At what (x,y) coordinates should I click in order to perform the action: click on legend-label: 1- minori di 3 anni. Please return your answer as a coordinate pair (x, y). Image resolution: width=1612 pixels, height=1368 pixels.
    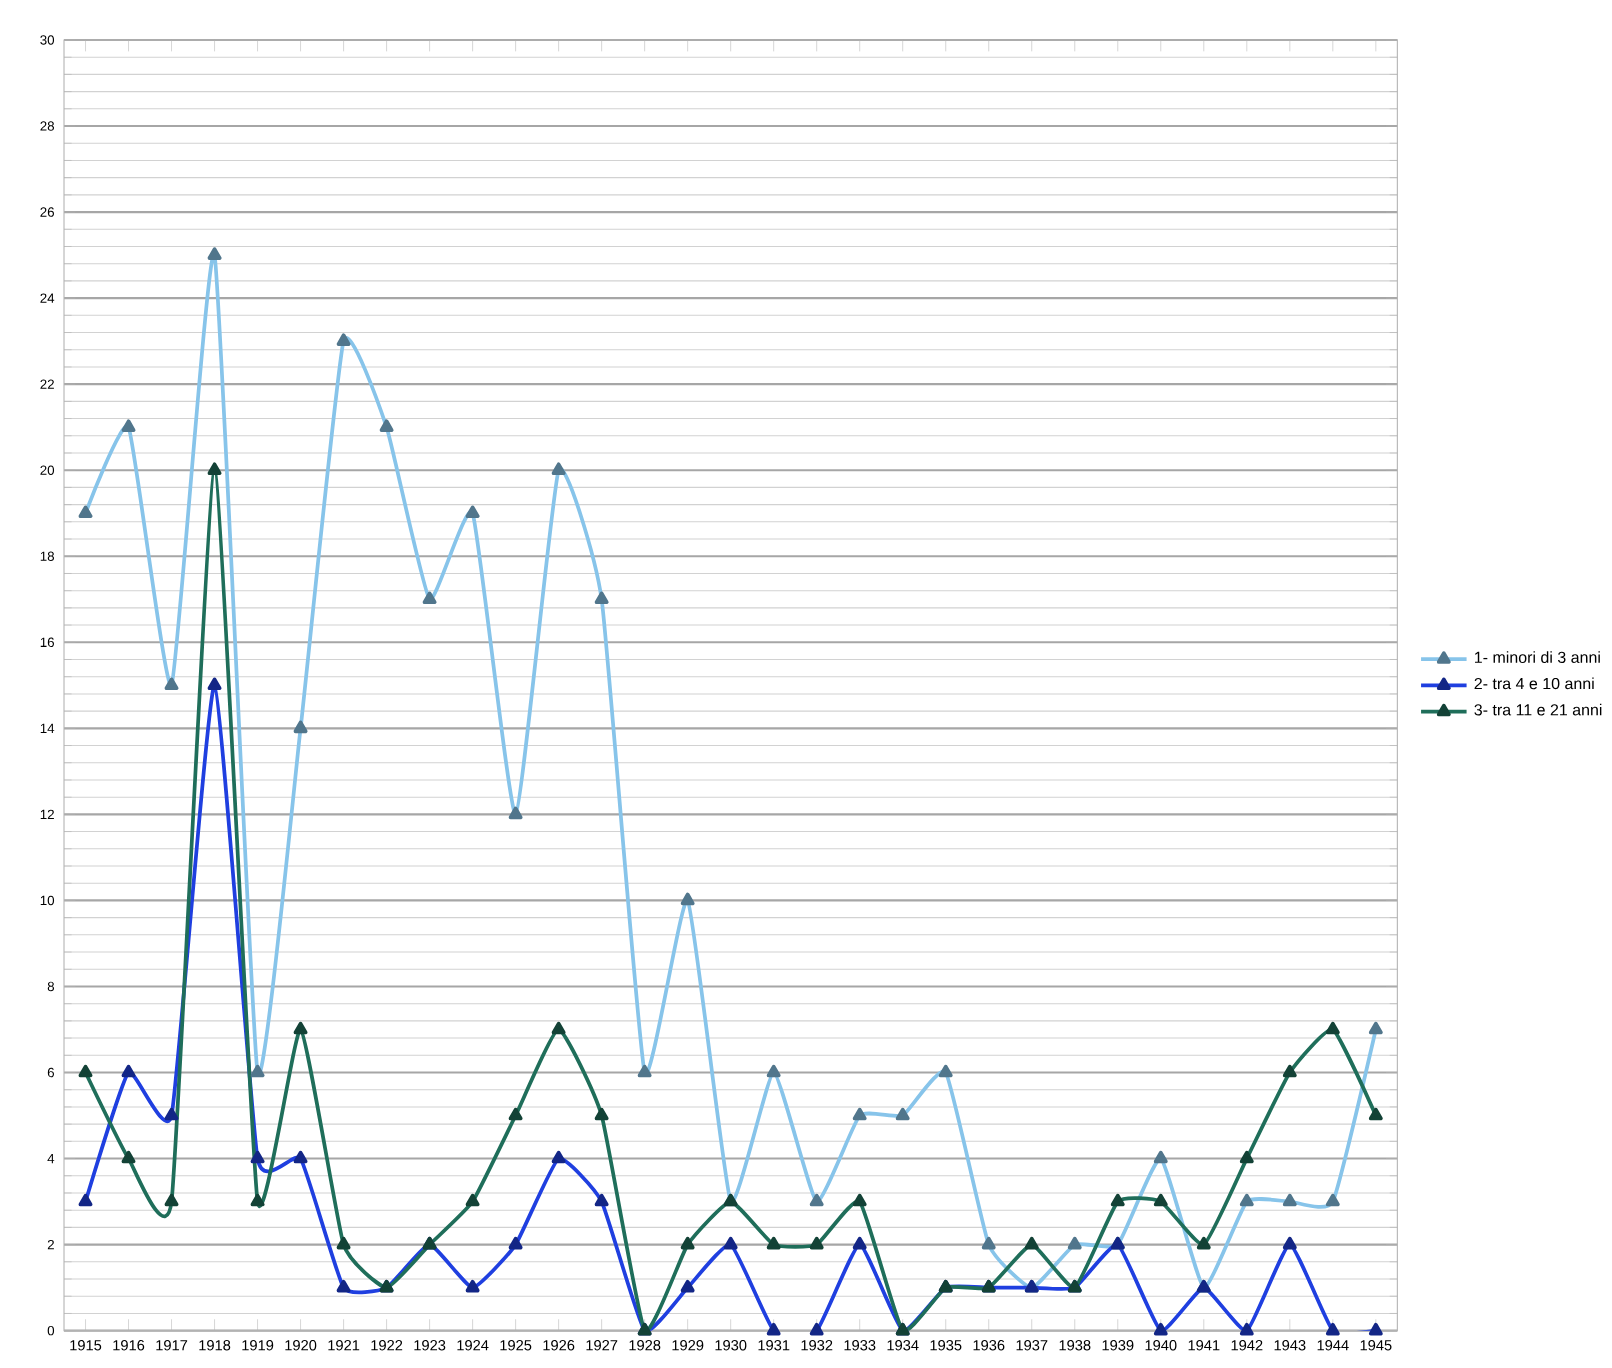
    Looking at the image, I should click on (1537, 657).